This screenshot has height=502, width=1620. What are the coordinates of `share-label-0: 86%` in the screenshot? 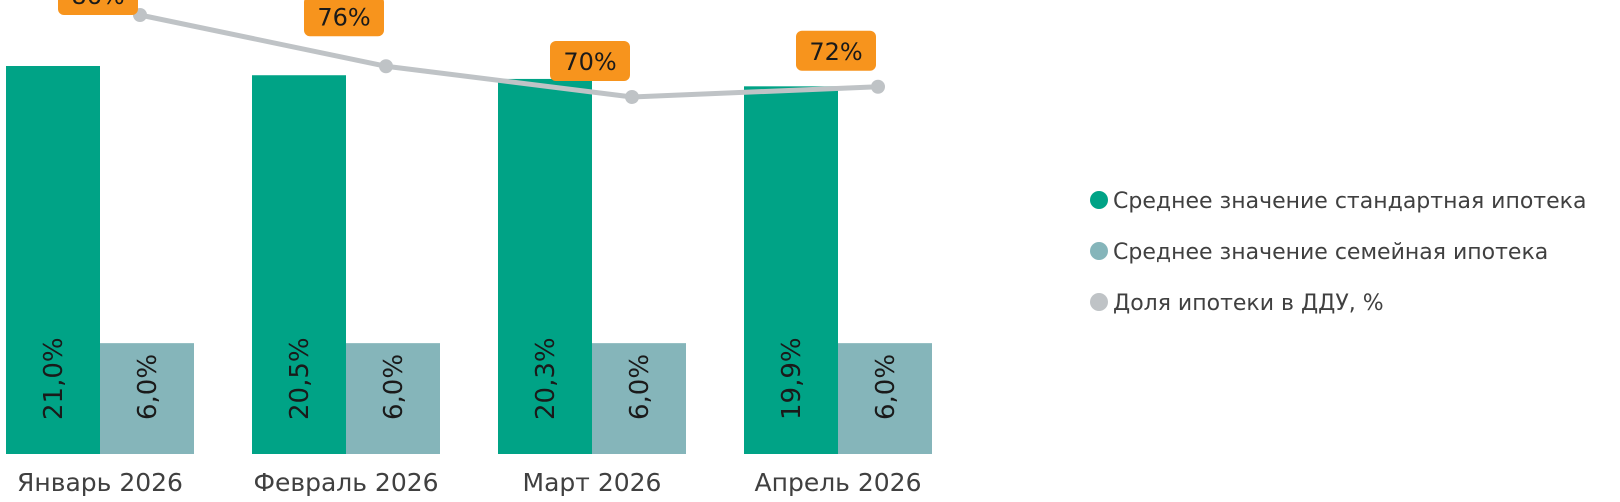 It's located at (98, 7).